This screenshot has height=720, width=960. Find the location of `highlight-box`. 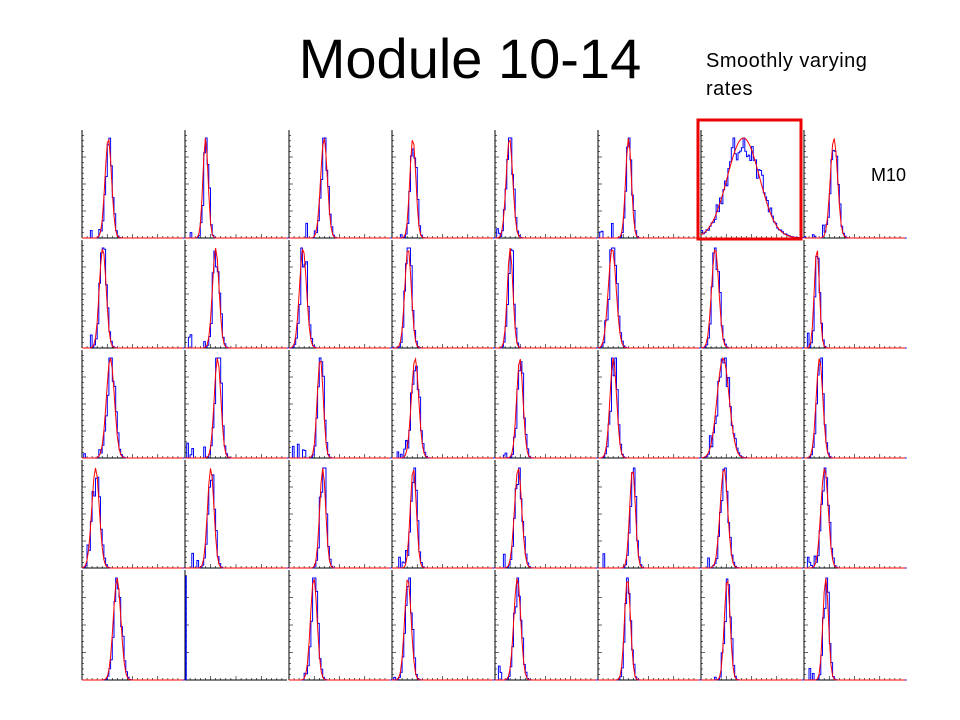

highlight-box is located at coordinates (749, 179).